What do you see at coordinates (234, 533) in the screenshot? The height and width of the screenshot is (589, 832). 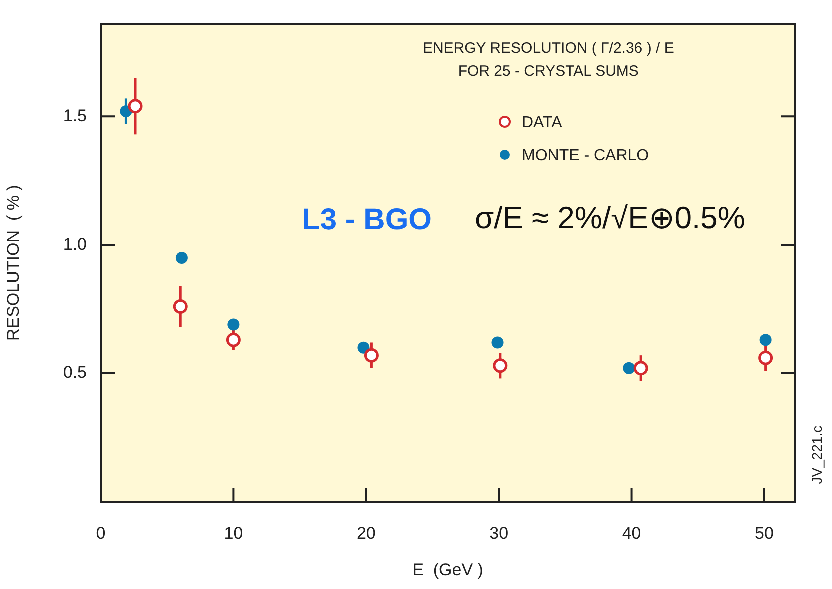 I see `x-tick-label: 10` at bounding box center [234, 533].